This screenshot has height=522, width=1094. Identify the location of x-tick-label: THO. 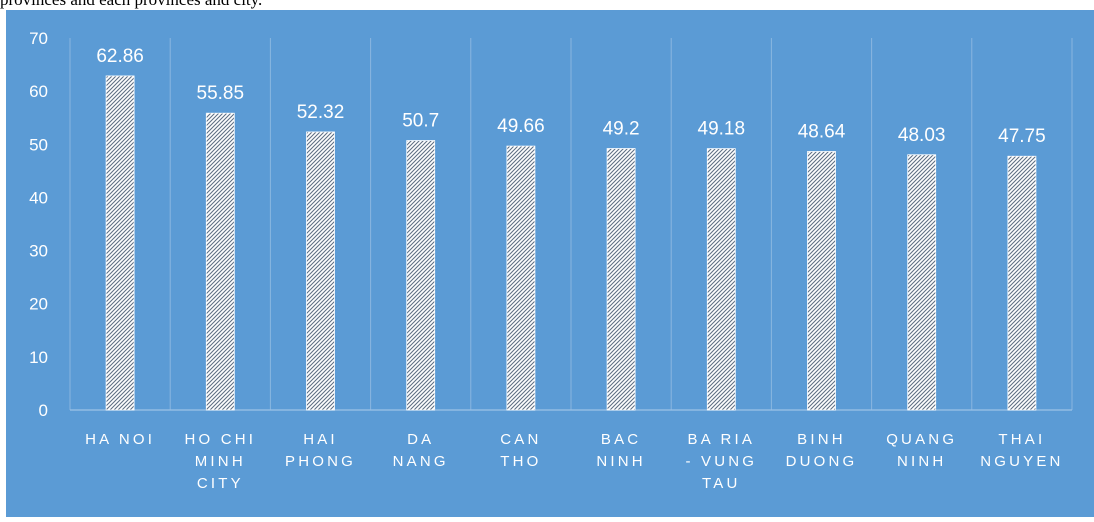
(520, 461).